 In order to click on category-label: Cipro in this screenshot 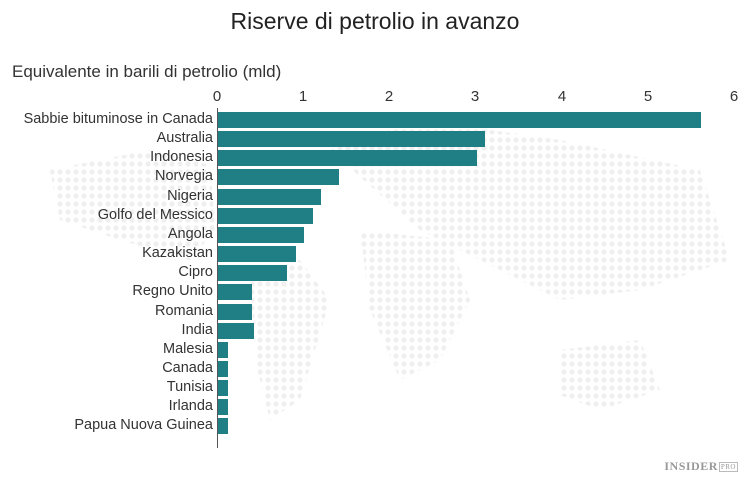, I will do `click(195, 272)`.